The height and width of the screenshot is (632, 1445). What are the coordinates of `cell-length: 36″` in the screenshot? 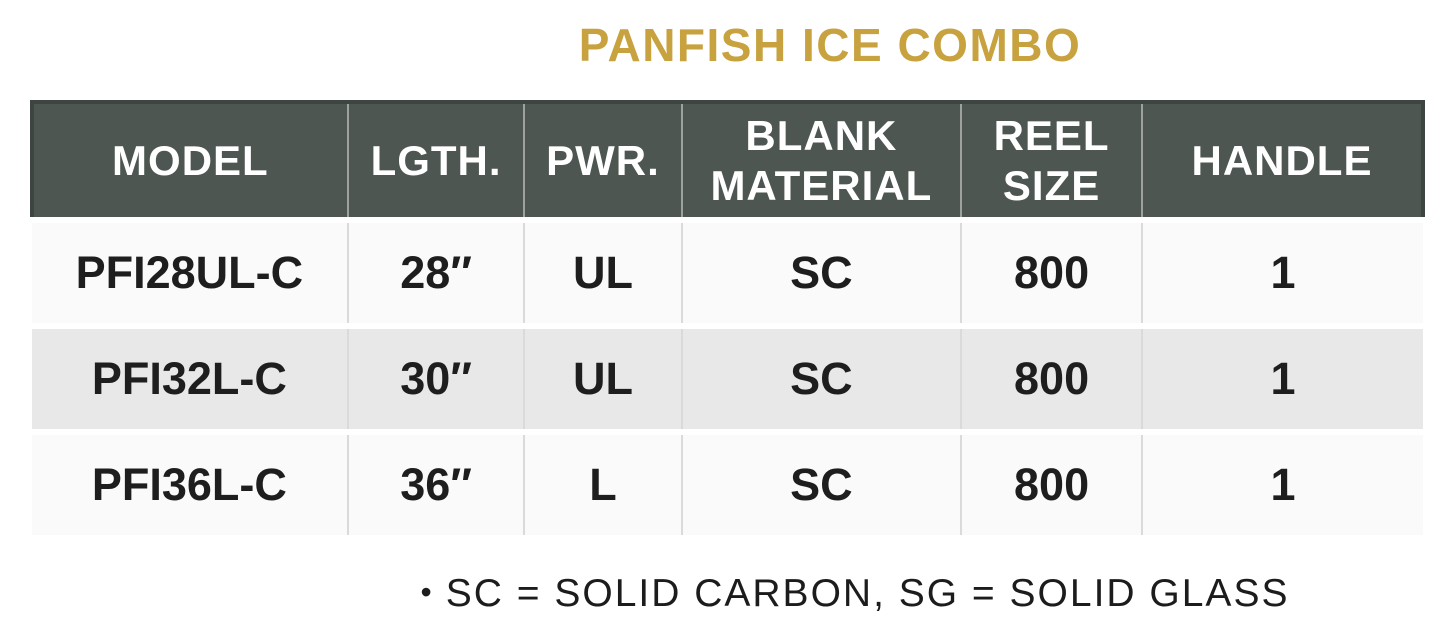 It's located at (435, 483).